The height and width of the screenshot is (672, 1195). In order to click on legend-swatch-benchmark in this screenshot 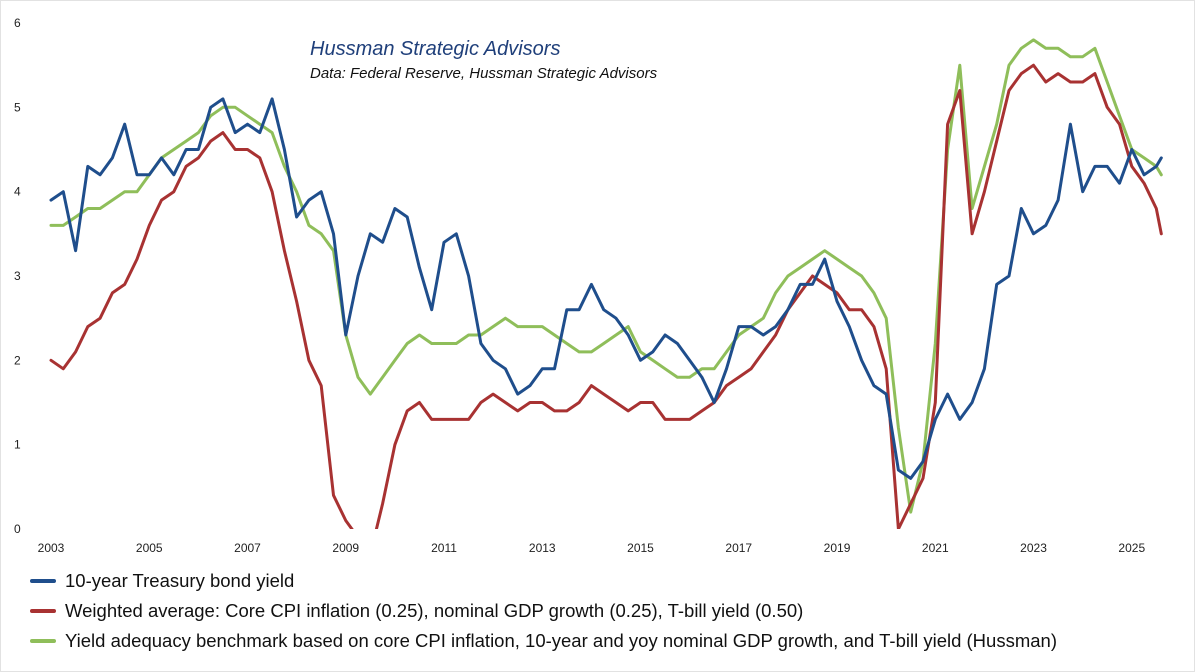, I will do `click(43, 641)`.